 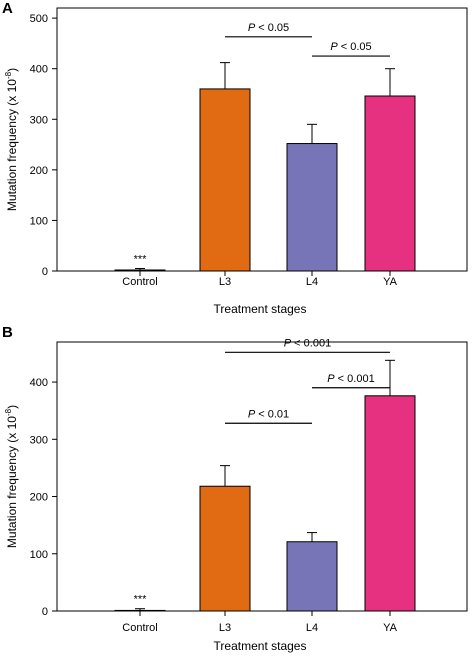 I want to click on panel-letter: A, so click(x=7, y=8).